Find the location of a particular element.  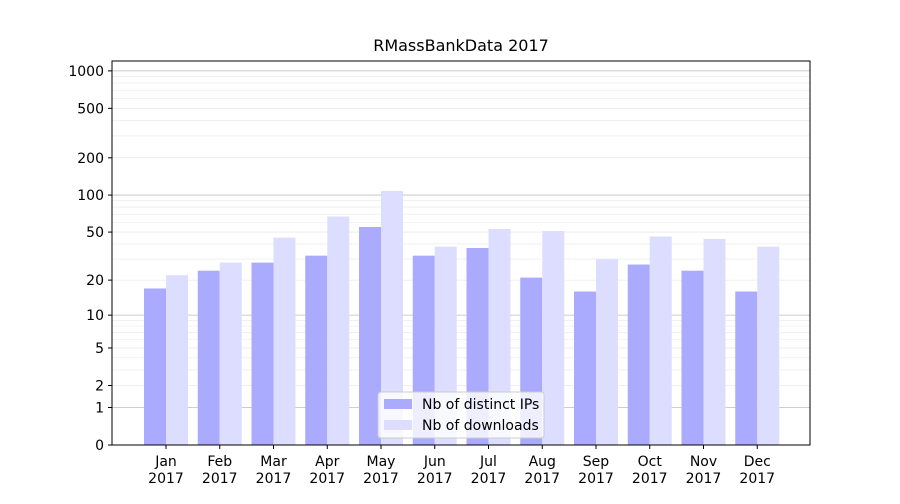

x-tick-label: Mar 2017 is located at coordinates (274, 470).